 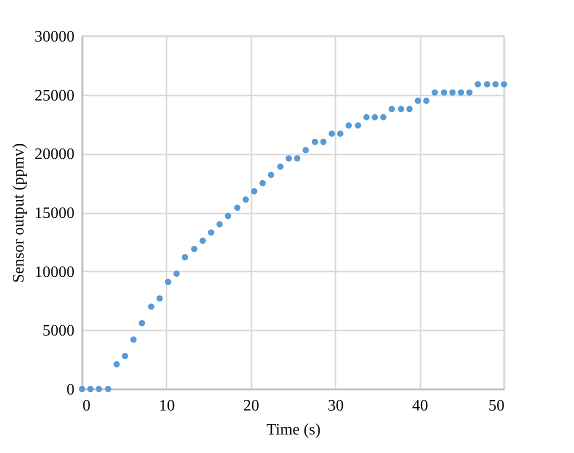 What do you see at coordinates (496, 406) in the screenshot?
I see `x-tick-label: 50` at bounding box center [496, 406].